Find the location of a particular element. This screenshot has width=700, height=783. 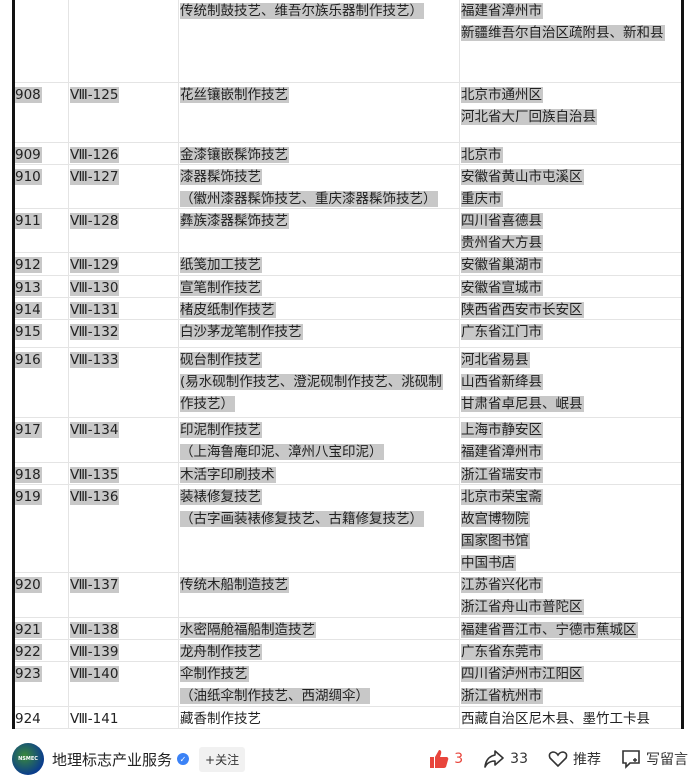

cell-text: Ⅷ-129 is located at coordinates (95, 265).